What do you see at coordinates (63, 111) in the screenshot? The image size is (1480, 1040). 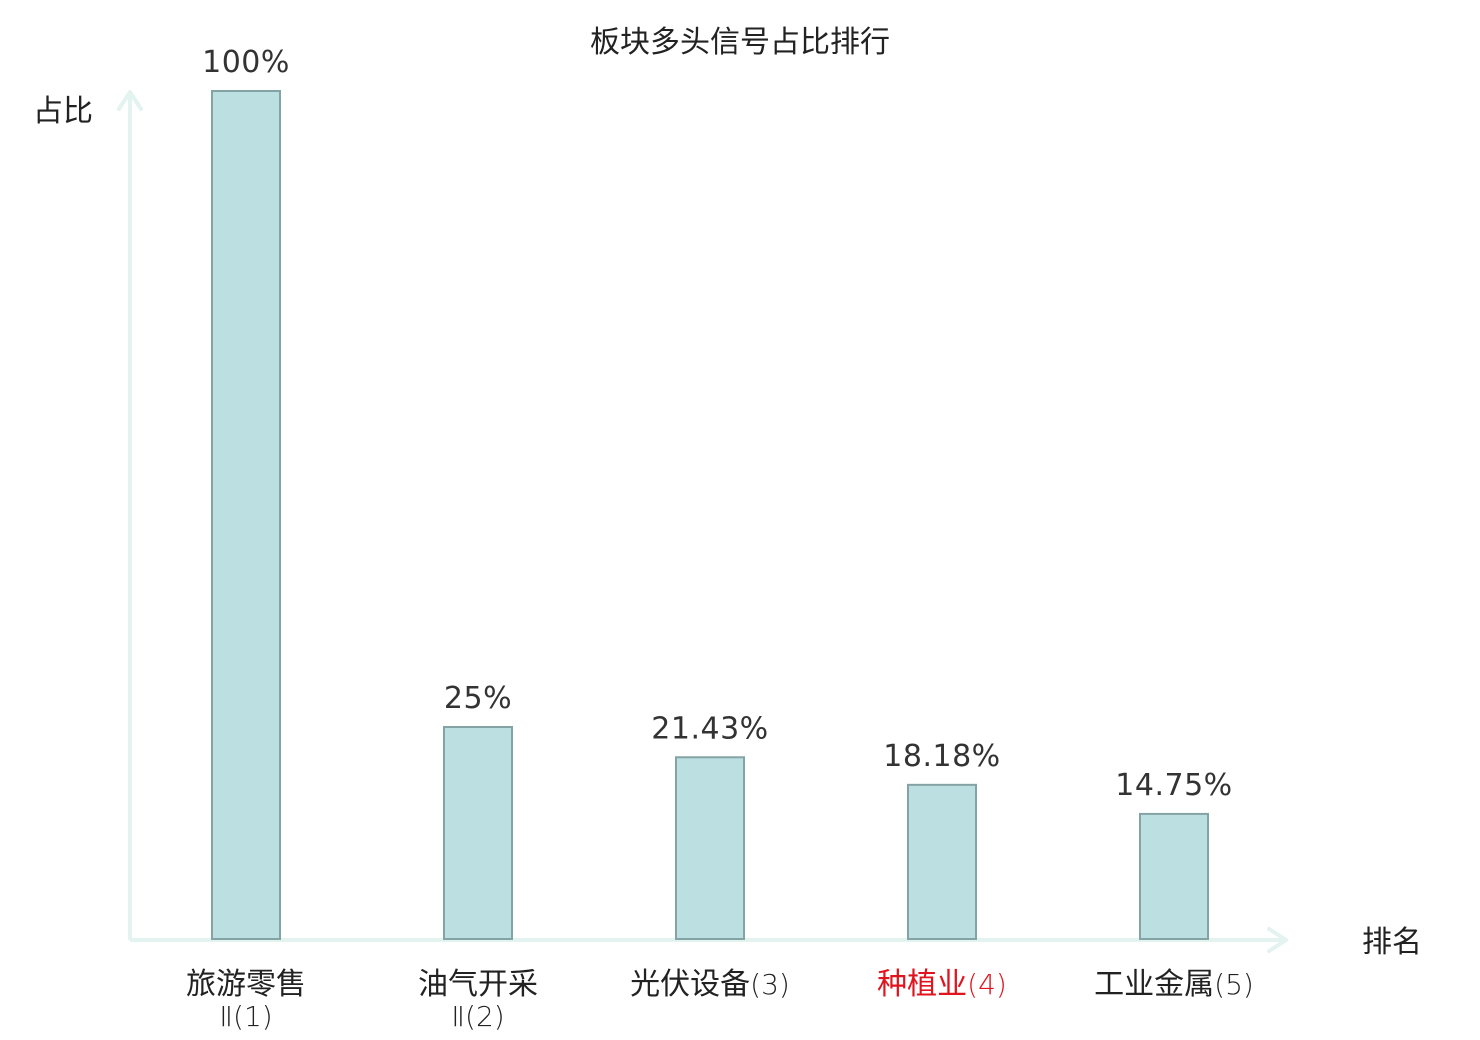 I see `y-axis-label: 占比` at bounding box center [63, 111].